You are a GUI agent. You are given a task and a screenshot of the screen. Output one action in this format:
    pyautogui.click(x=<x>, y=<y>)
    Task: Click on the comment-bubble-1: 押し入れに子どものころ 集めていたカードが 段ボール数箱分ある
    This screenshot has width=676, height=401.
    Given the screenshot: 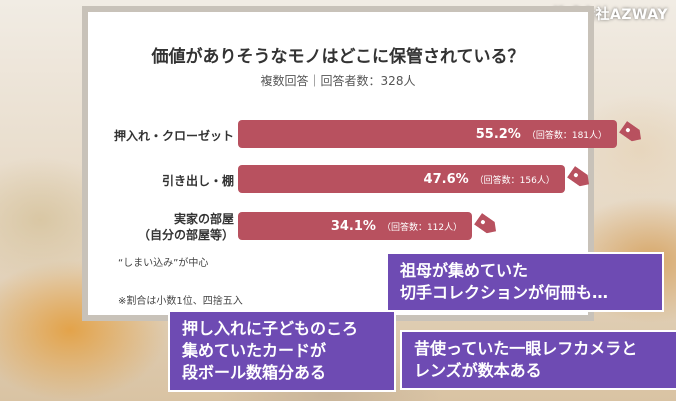 What is the action you would take?
    pyautogui.click(x=282, y=351)
    